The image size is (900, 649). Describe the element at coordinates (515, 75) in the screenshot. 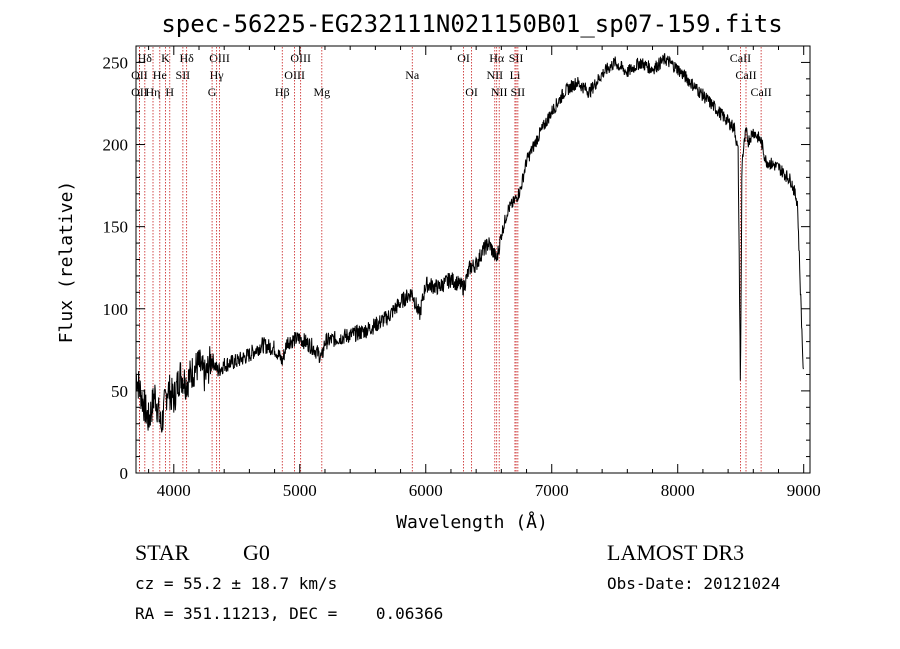

I see `emission-line-label: Li` at that location.